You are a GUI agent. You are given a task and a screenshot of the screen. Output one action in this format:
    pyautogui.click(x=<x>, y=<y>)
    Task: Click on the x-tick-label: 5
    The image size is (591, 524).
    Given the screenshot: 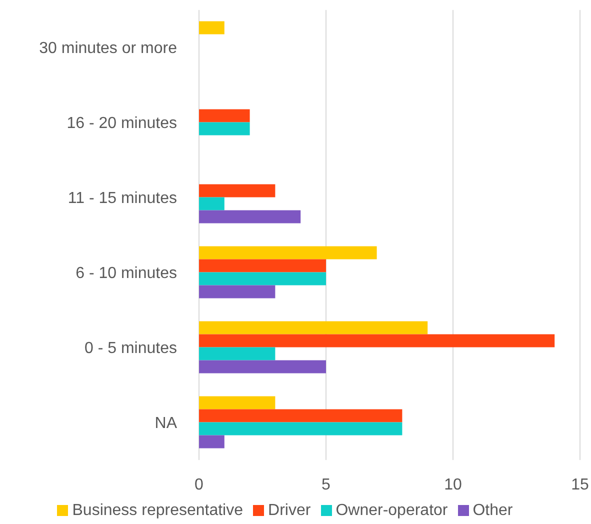 What is the action you would take?
    pyautogui.click(x=326, y=485)
    